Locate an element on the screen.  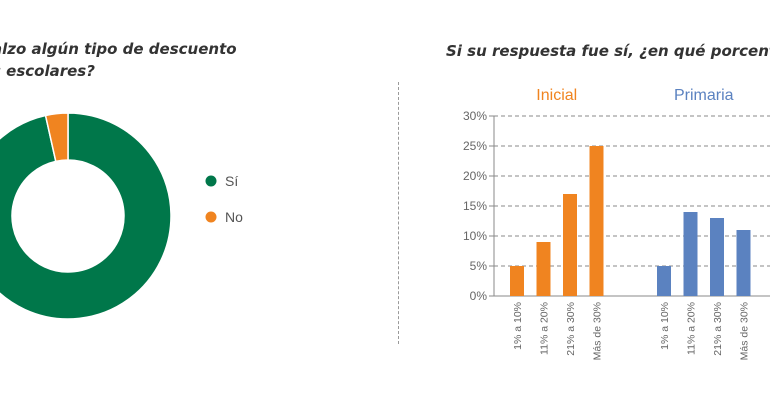
left-question-line2: s escolares? is located at coordinates (47, 71).